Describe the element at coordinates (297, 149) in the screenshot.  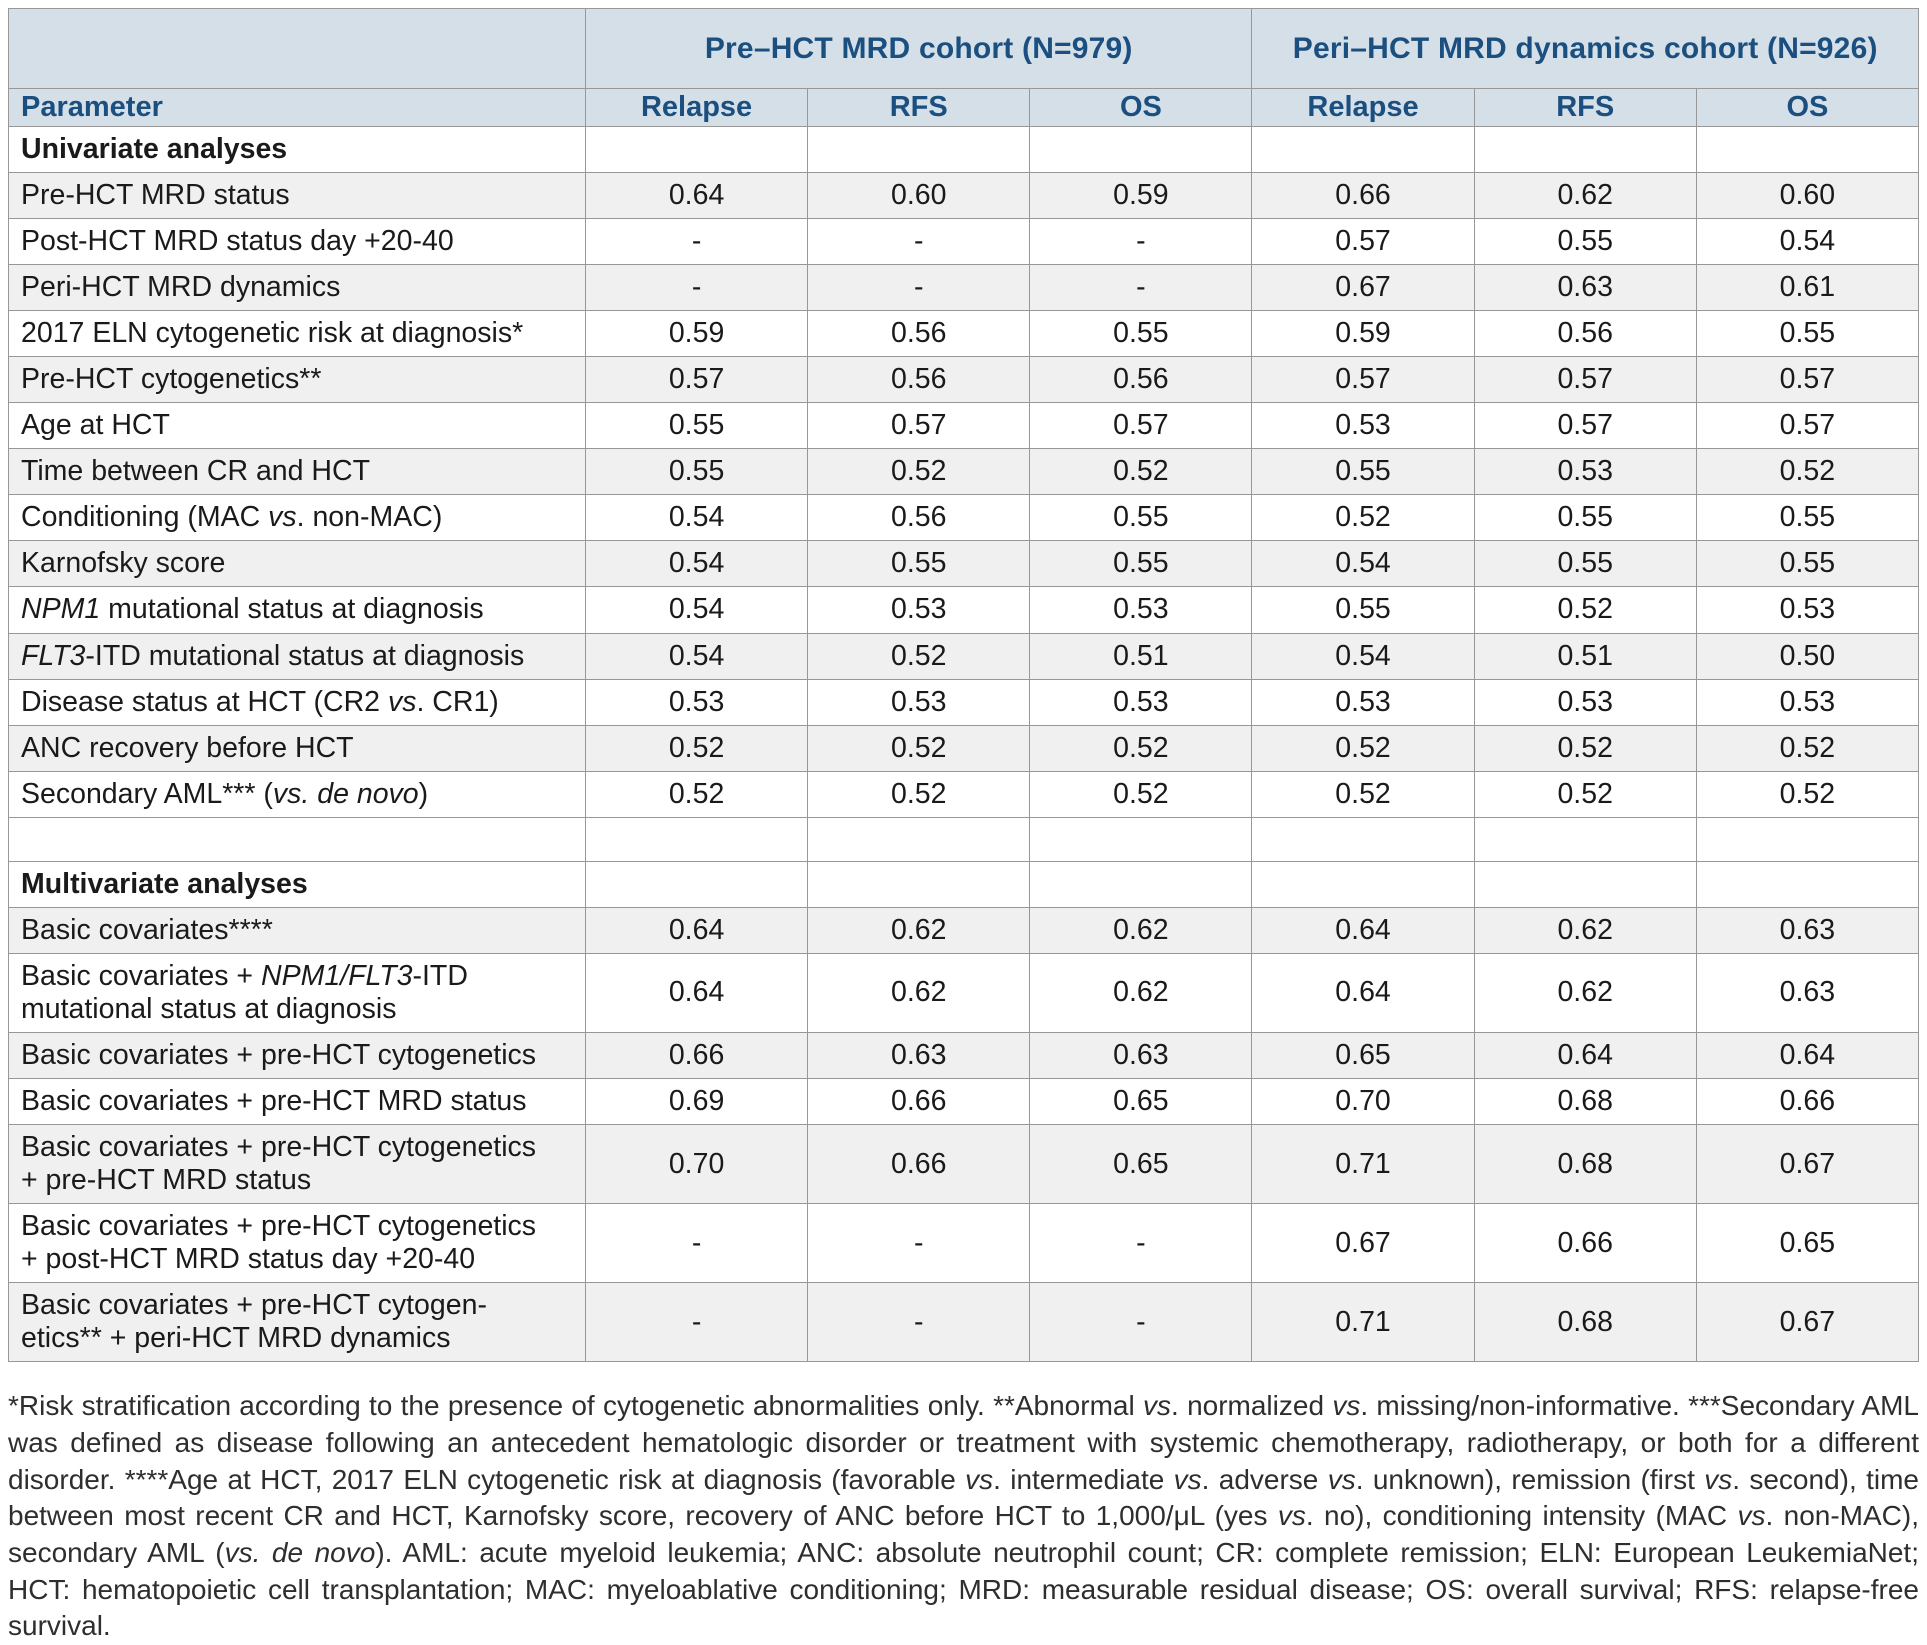
I see `section-title: Univariate analyses` at that location.